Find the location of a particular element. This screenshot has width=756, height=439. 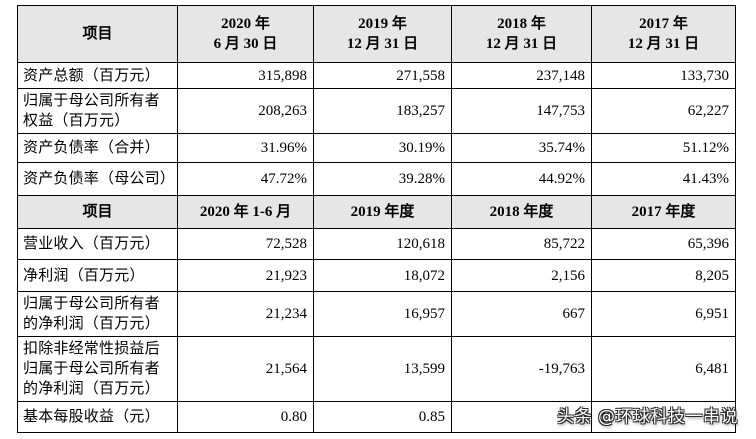

table-row: 营业收入（百万元） 72,528 120,618 85,722 65,396 is located at coordinates (376, 244).